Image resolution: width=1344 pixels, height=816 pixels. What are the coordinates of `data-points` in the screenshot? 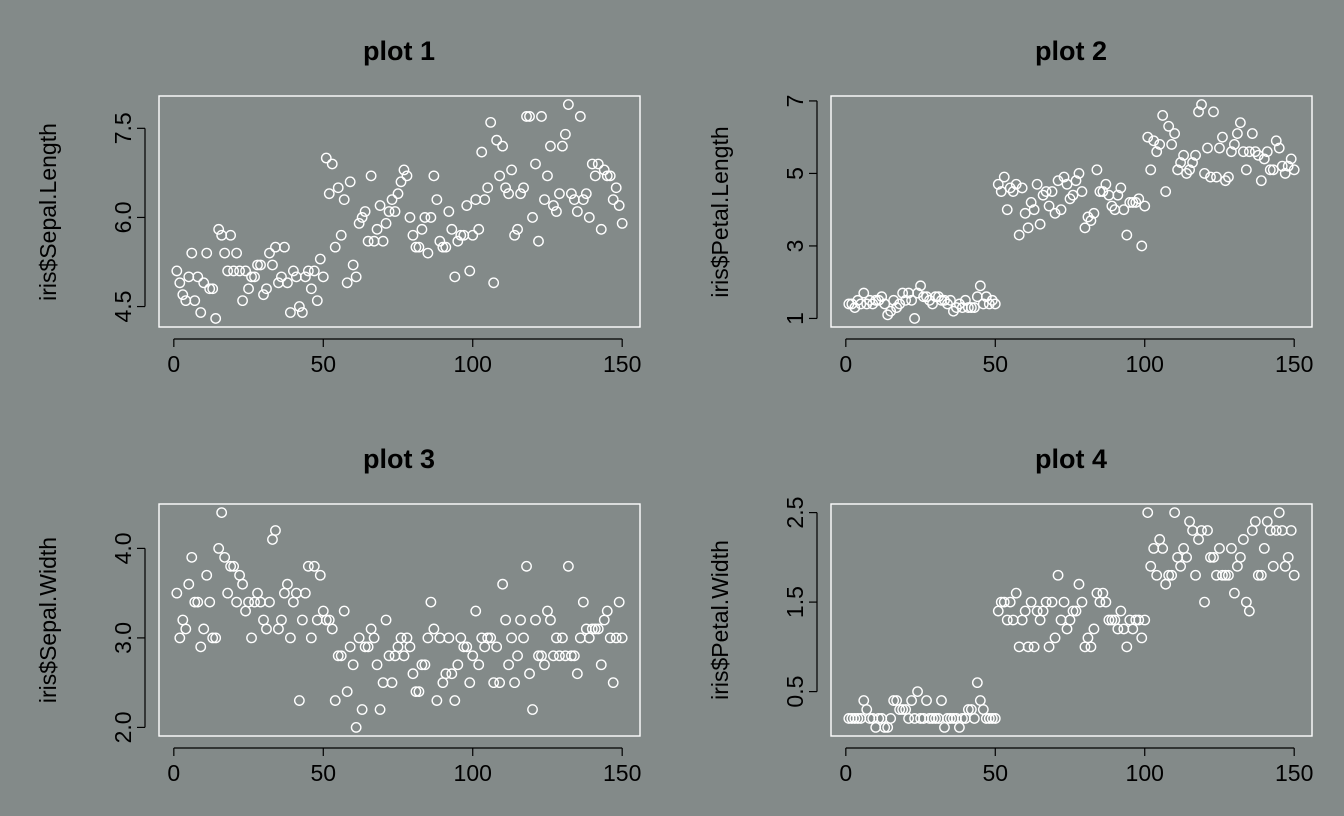 It's located at (399, 620).